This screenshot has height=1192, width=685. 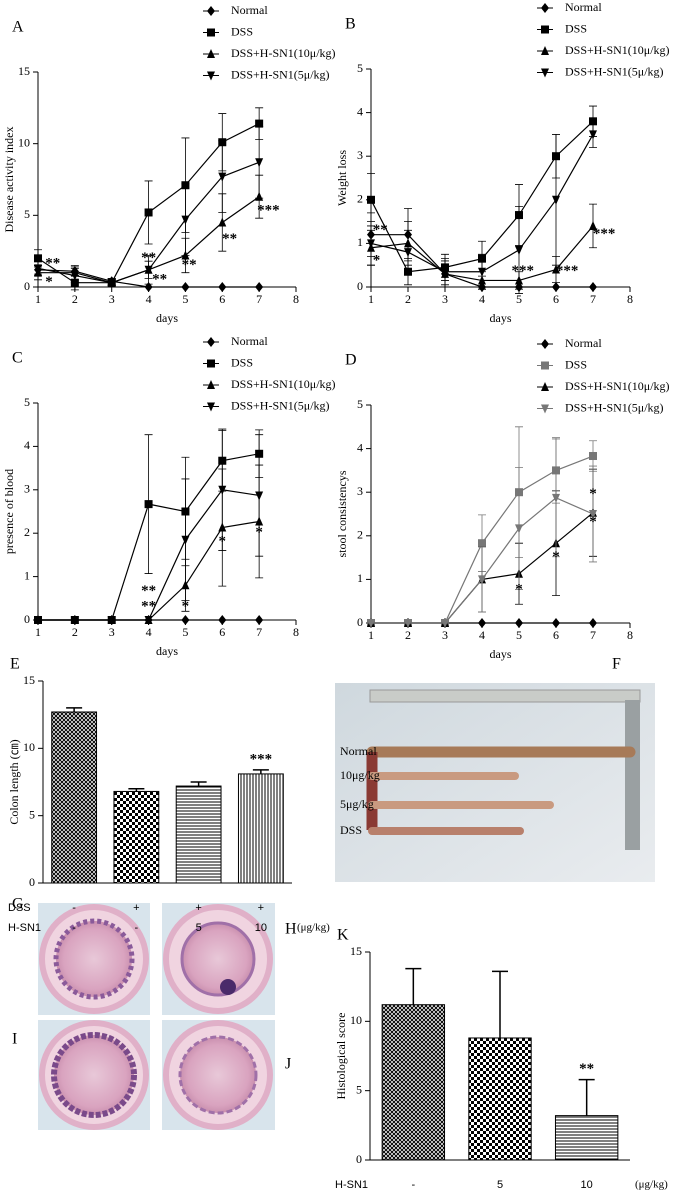 What do you see at coordinates (632, 775) in the screenshot?
I see `clamp` at bounding box center [632, 775].